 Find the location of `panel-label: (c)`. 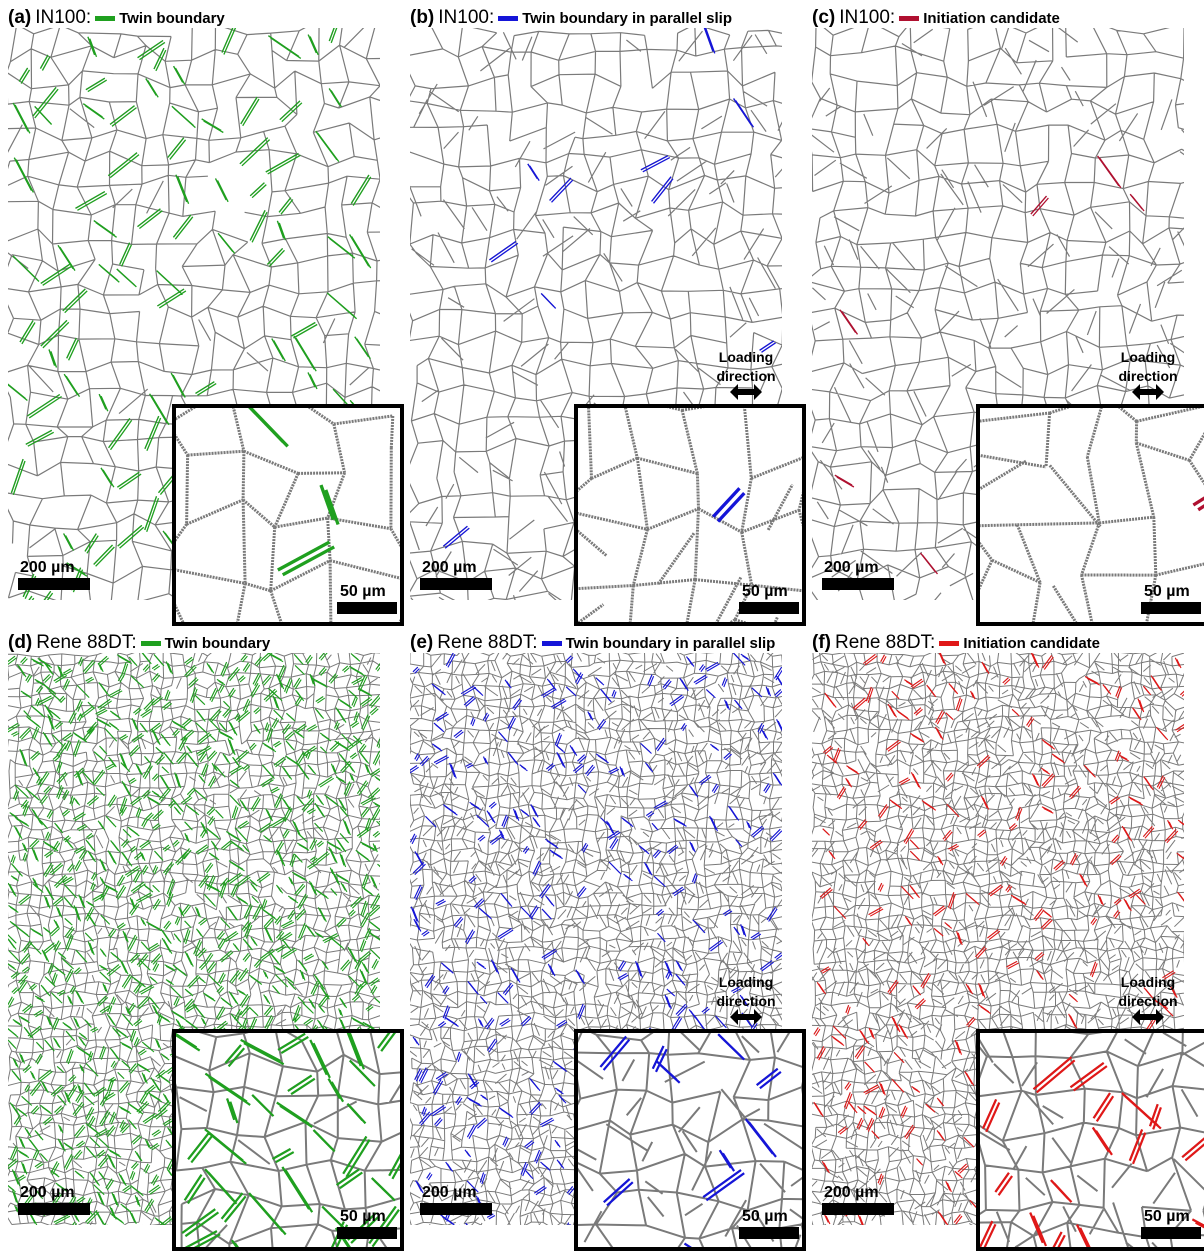

panel-label: (c) is located at coordinates (824, 17).